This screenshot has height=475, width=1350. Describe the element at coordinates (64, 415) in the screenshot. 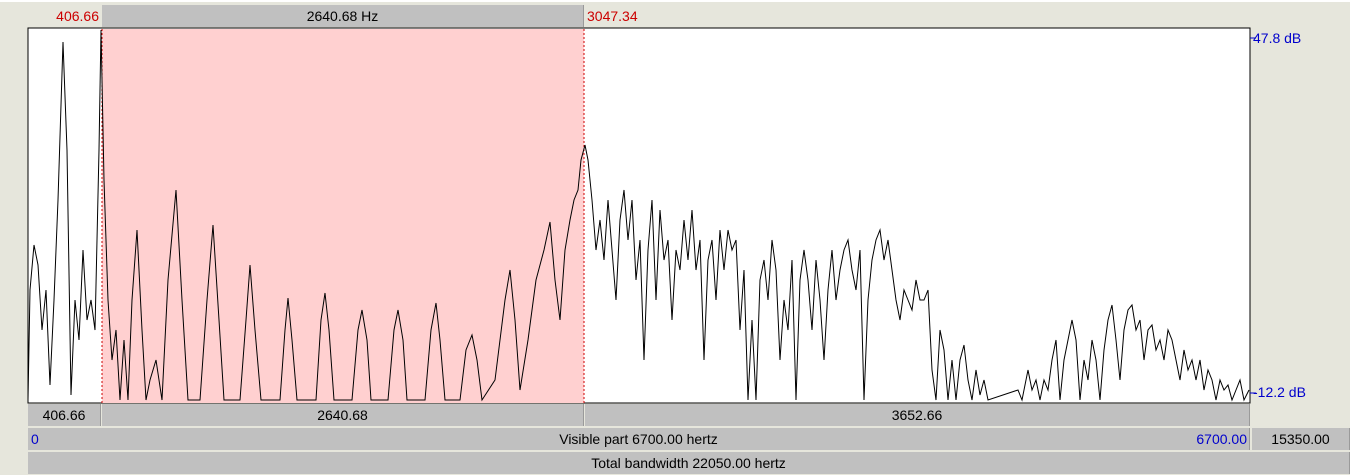

I see `before-selection-bar: 406.66` at that location.